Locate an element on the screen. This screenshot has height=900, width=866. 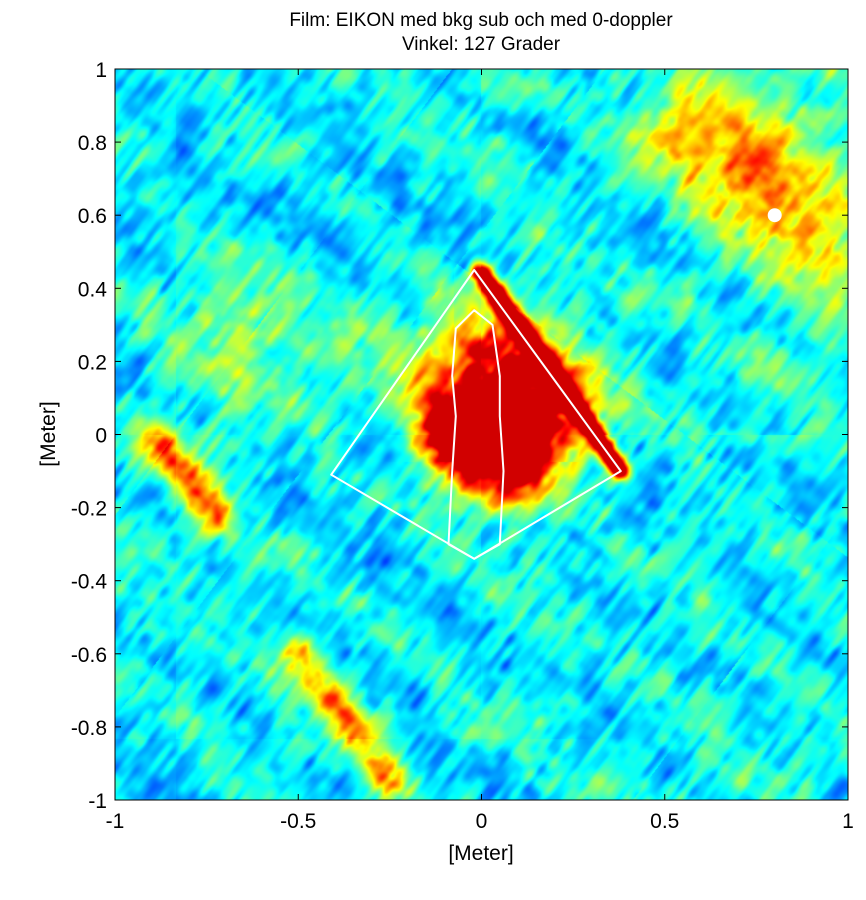
x-tick-label: -1 is located at coordinates (115, 821).